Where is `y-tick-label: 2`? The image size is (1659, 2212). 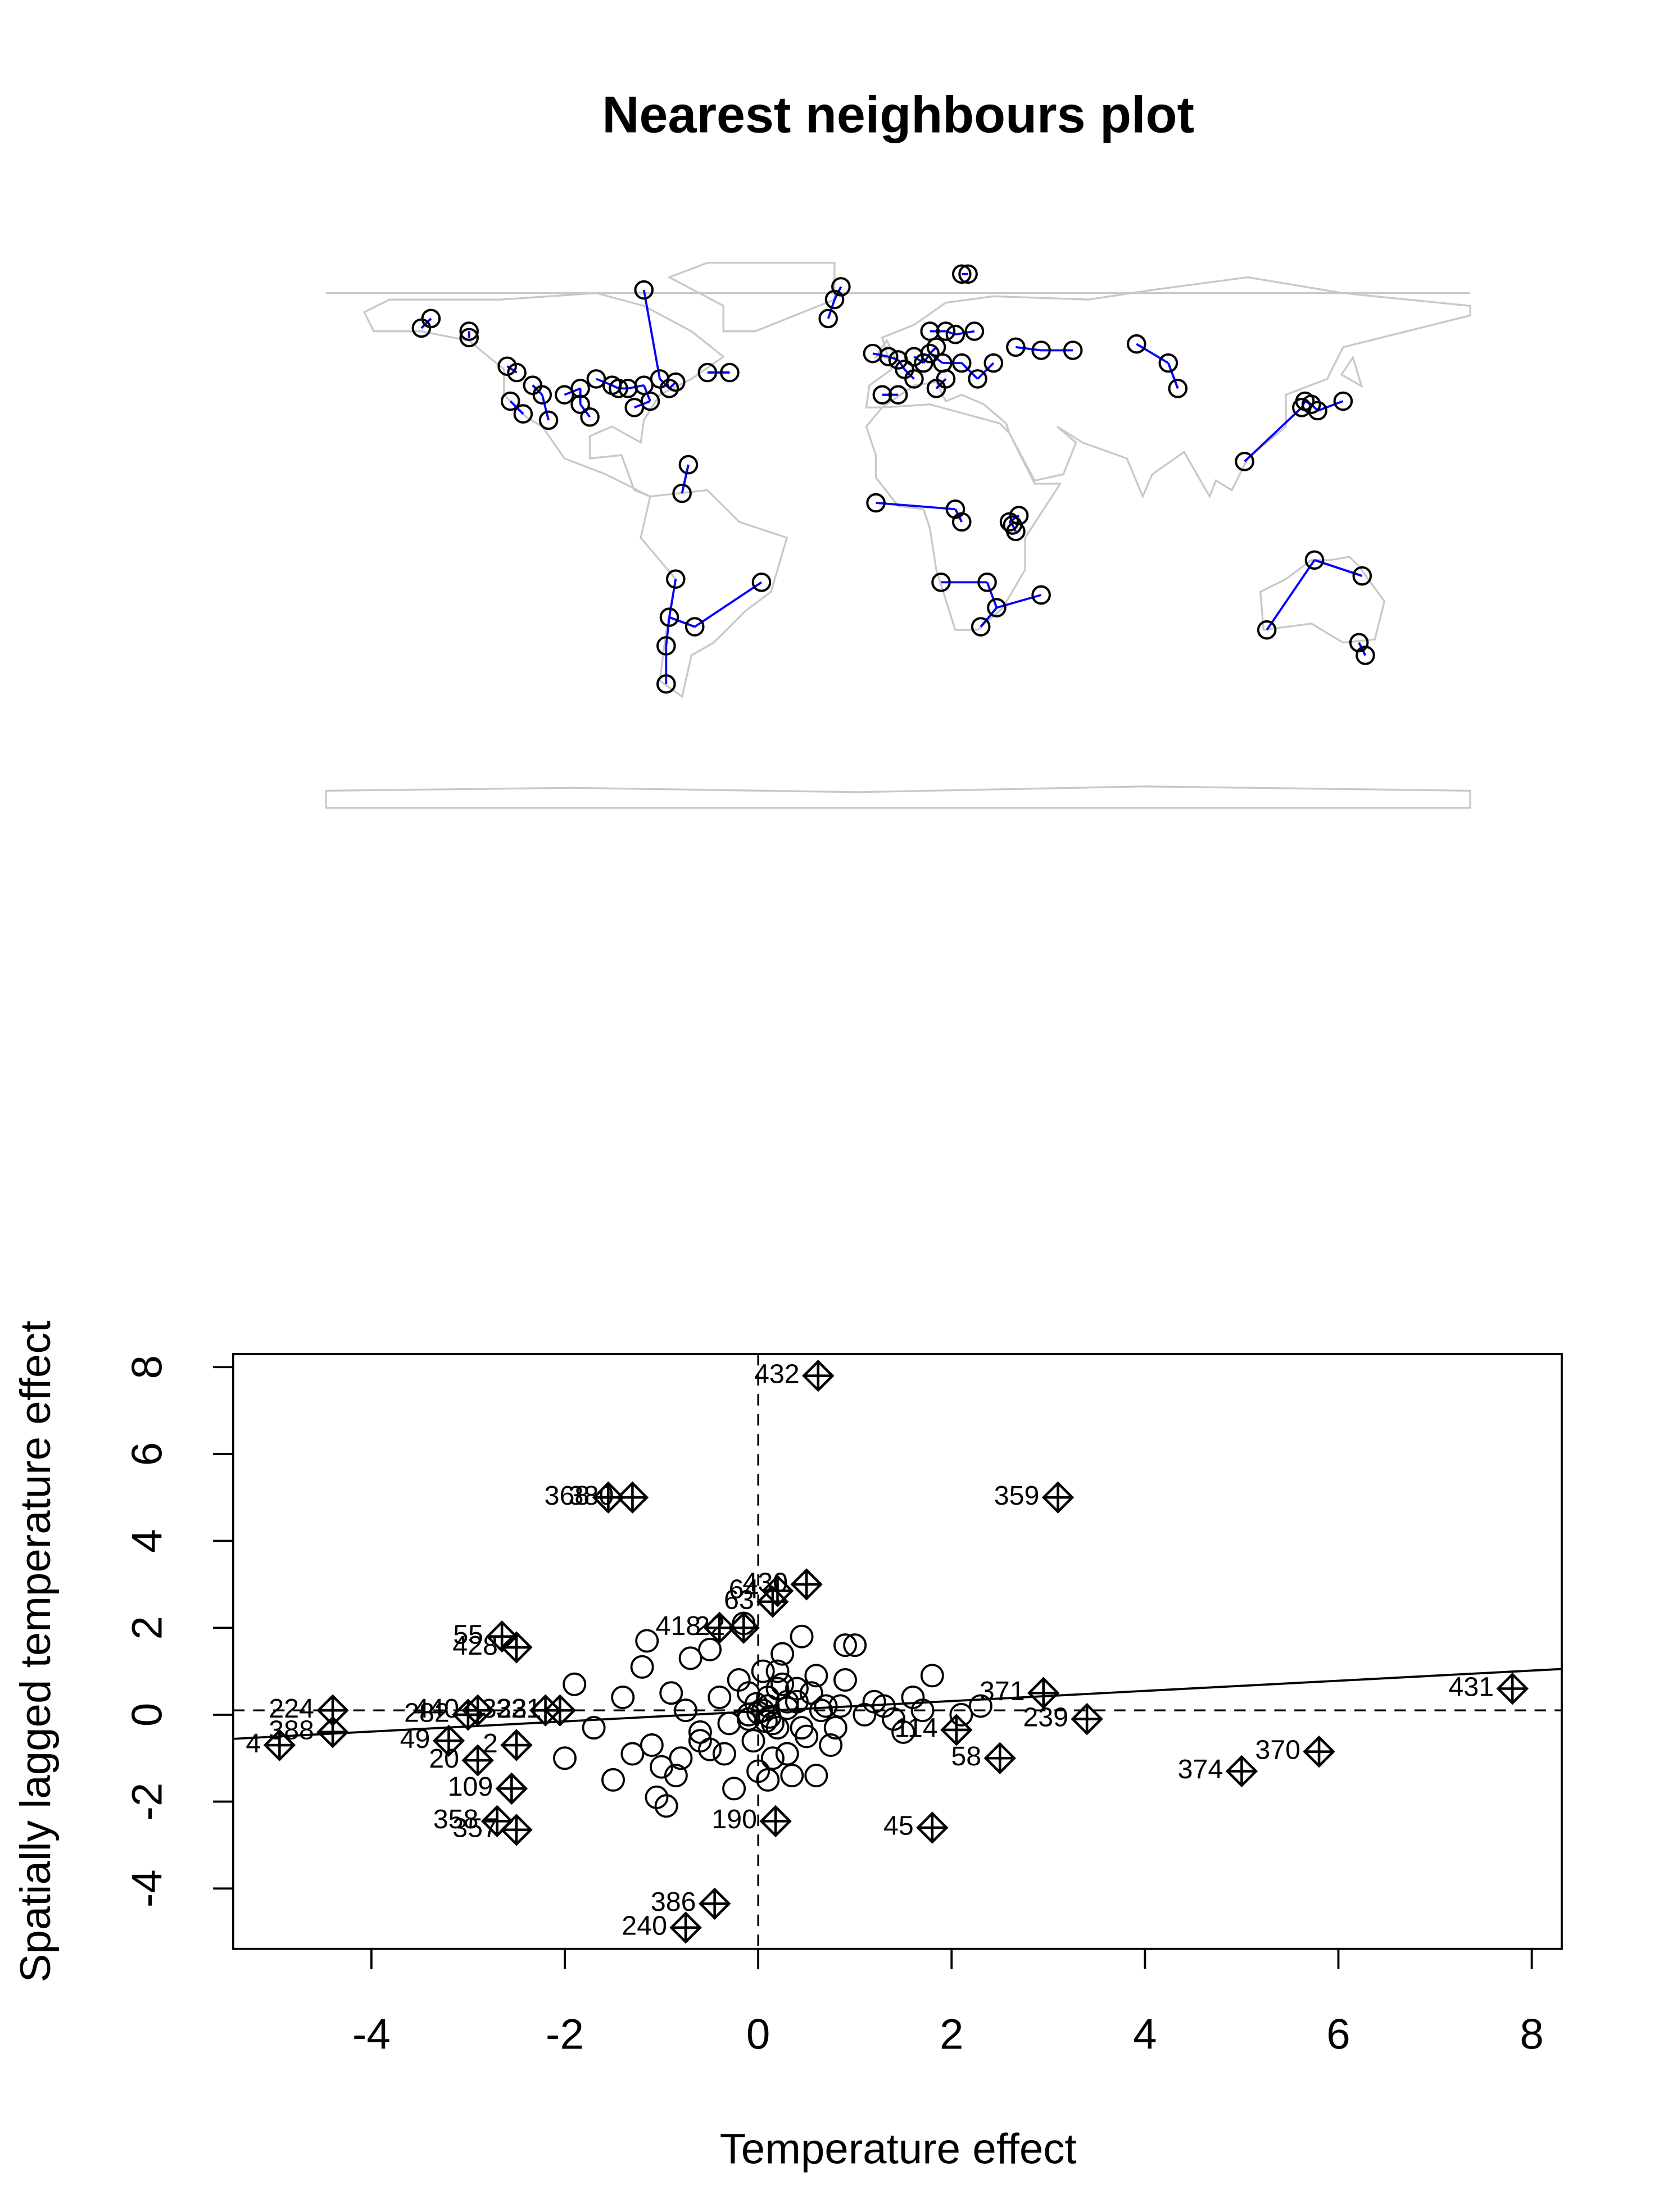
y-tick-label: 2 is located at coordinates (147, 1627).